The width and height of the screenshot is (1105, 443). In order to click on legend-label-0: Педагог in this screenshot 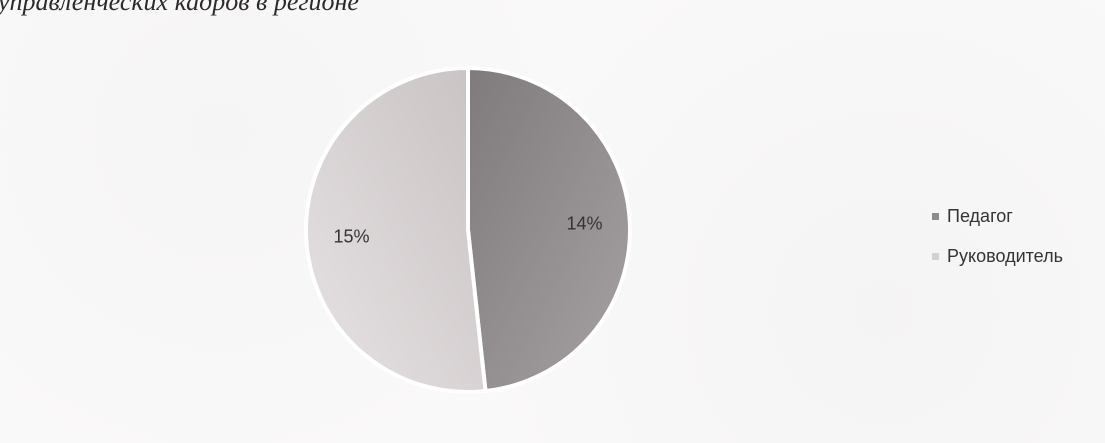, I will do `click(980, 215)`.